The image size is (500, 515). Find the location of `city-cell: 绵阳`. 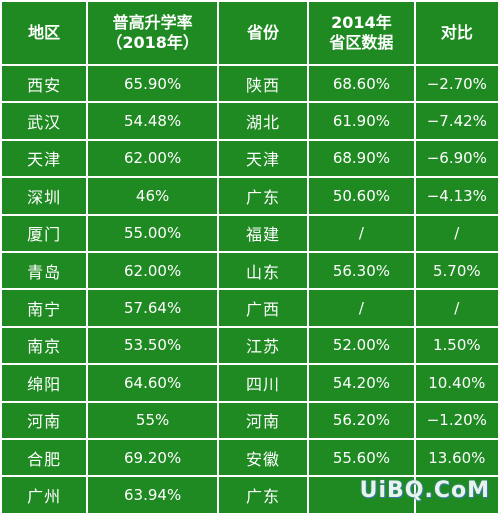

city-cell: 绵阳 is located at coordinates (44, 383).